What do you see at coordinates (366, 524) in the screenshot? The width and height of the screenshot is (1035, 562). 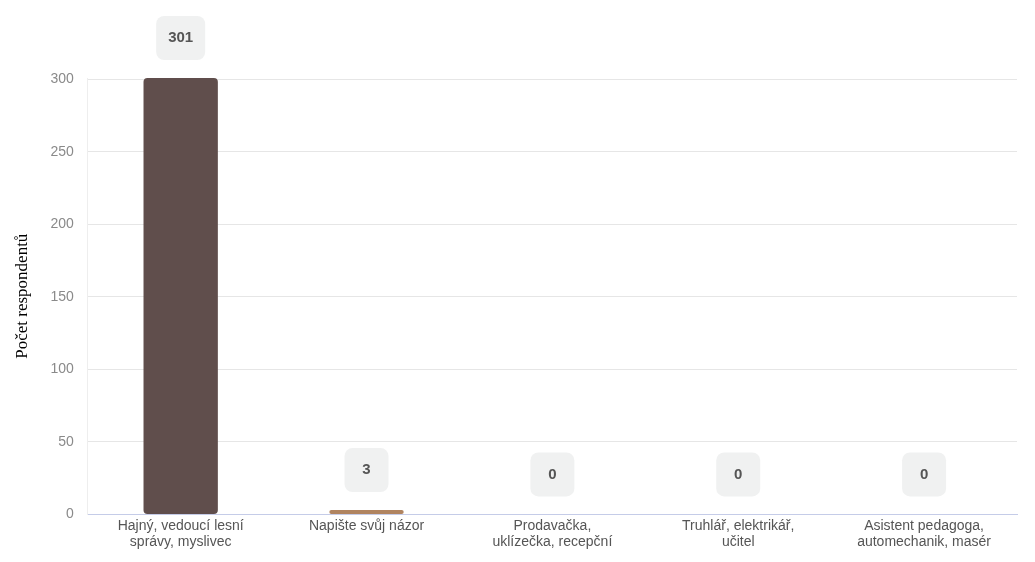 I see `x-tick-label: Napište svůj názor` at bounding box center [366, 524].